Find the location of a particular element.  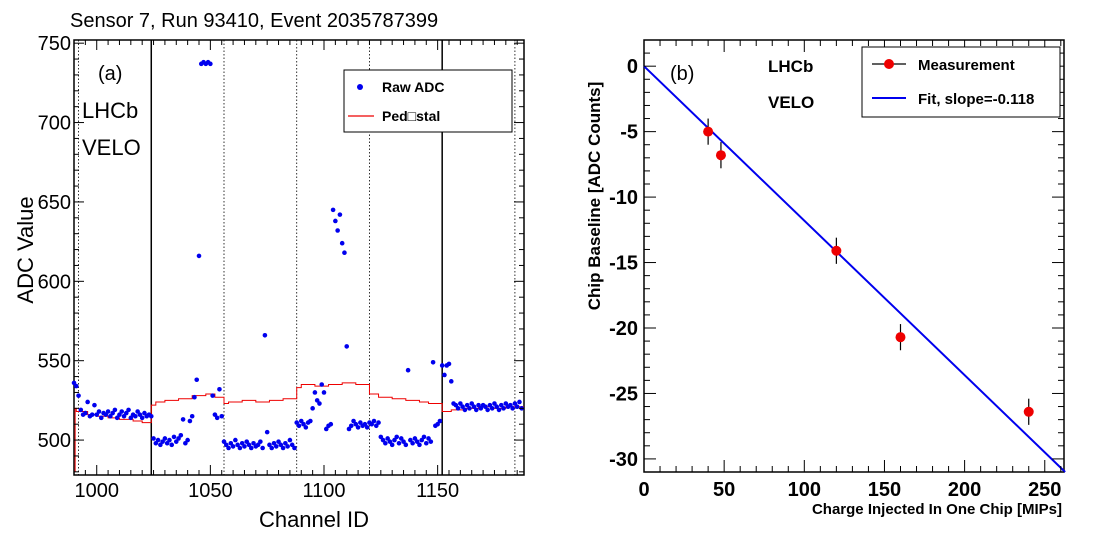

legend-raw-adc-marker is located at coordinates (360, 87).